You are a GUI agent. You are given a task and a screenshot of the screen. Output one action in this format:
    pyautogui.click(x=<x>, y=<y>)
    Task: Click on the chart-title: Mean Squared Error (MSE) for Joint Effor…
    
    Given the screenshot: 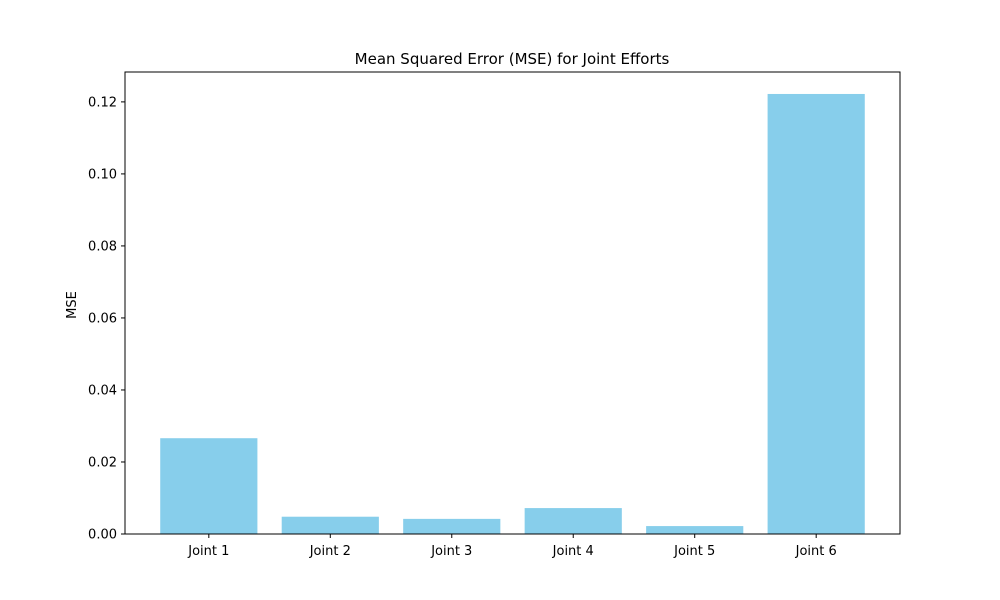 What is the action you would take?
    pyautogui.click(x=512, y=59)
    